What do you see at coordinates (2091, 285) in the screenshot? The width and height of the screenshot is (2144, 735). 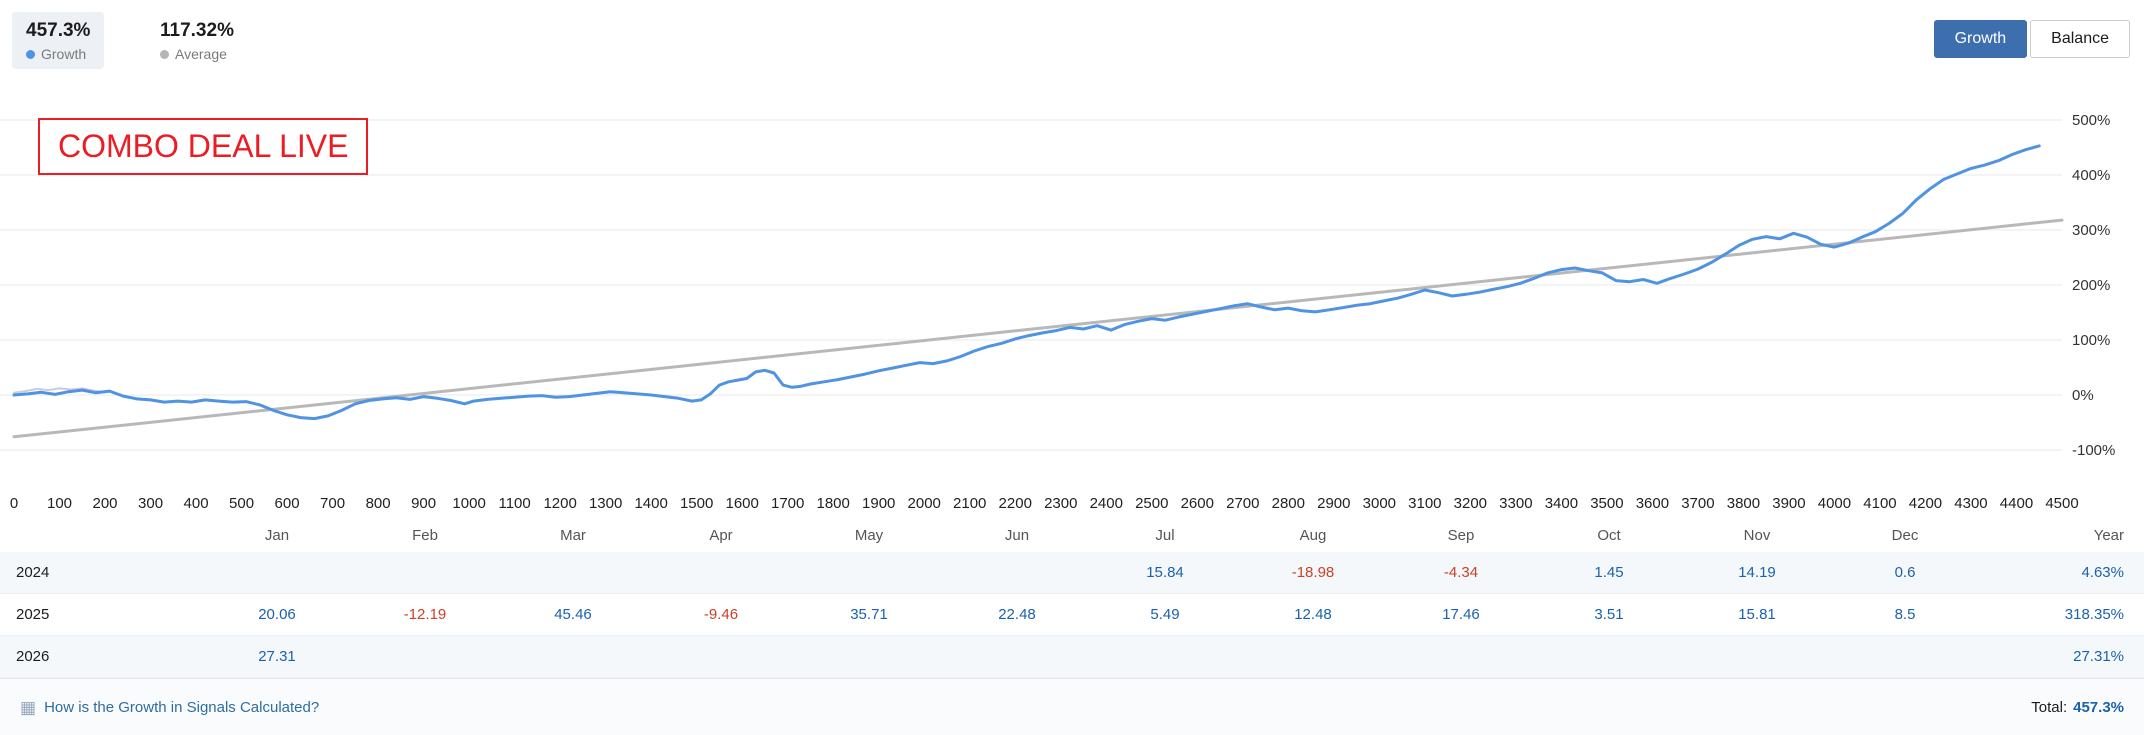 I see `svg-text: 200%` at bounding box center [2091, 285].